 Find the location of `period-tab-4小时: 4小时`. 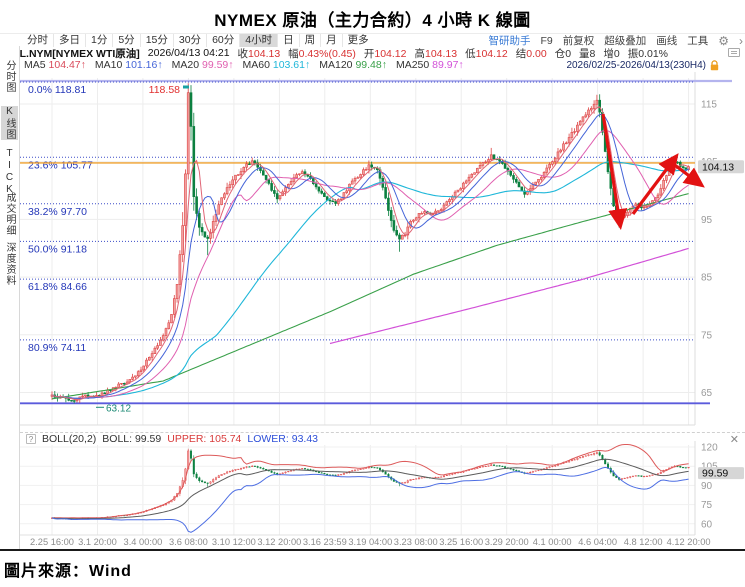

period-tab-4小时: 4小时 is located at coordinates (258, 40).